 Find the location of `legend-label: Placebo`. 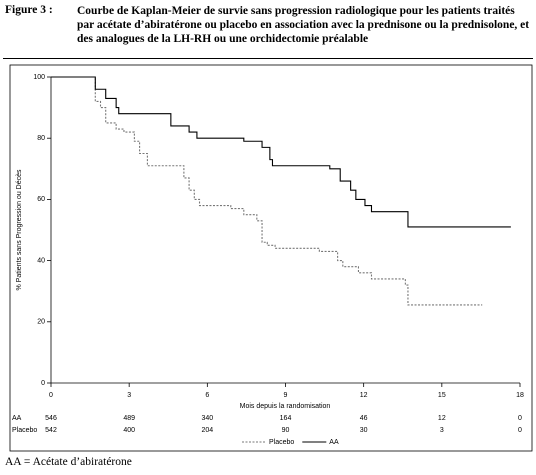

legend-label: Placebo is located at coordinates (281, 442).